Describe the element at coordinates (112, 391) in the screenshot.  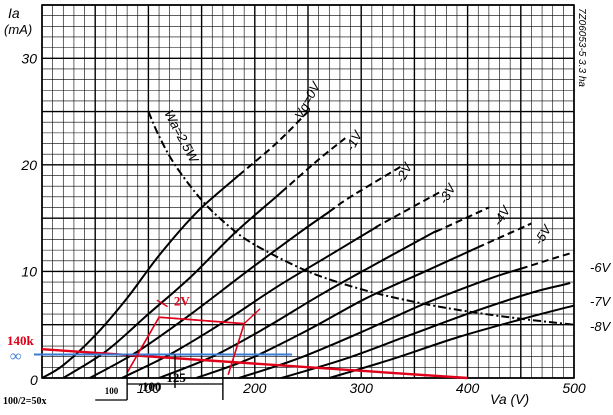
I see `value-small-100: 100` at that location.